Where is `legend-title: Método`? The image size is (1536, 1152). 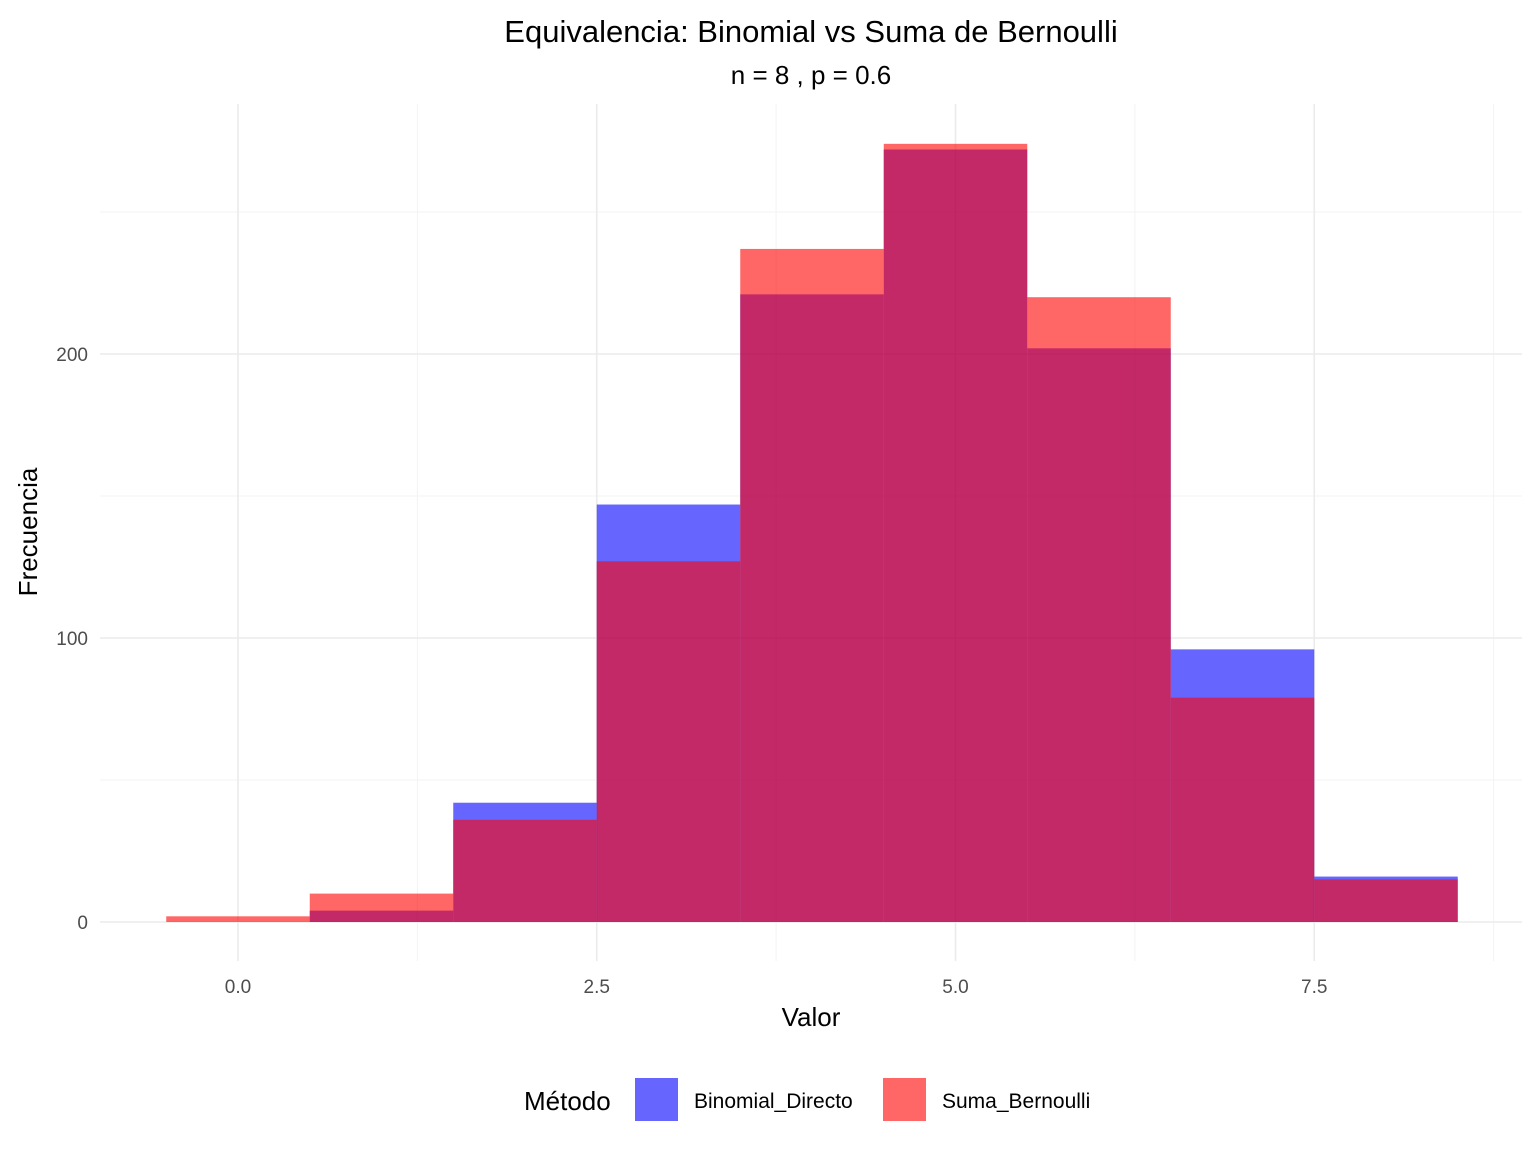
legend-title: Método is located at coordinates (567, 1101).